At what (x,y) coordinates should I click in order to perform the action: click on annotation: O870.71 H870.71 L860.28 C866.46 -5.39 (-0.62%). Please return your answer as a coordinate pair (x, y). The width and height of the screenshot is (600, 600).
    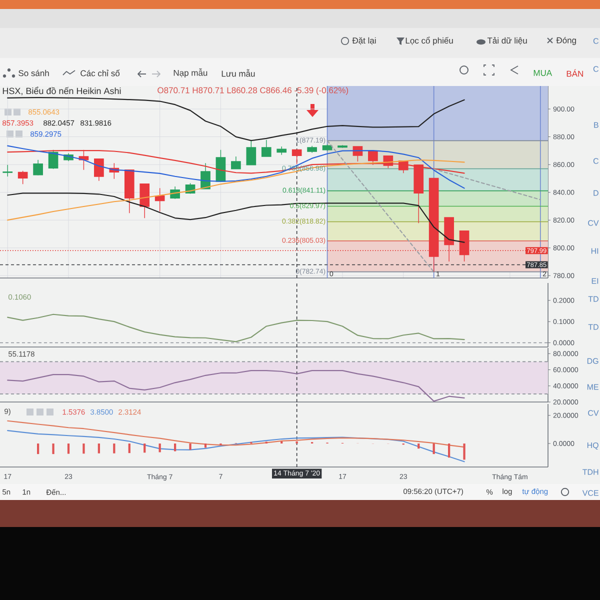
    Looking at the image, I should click on (253, 91).